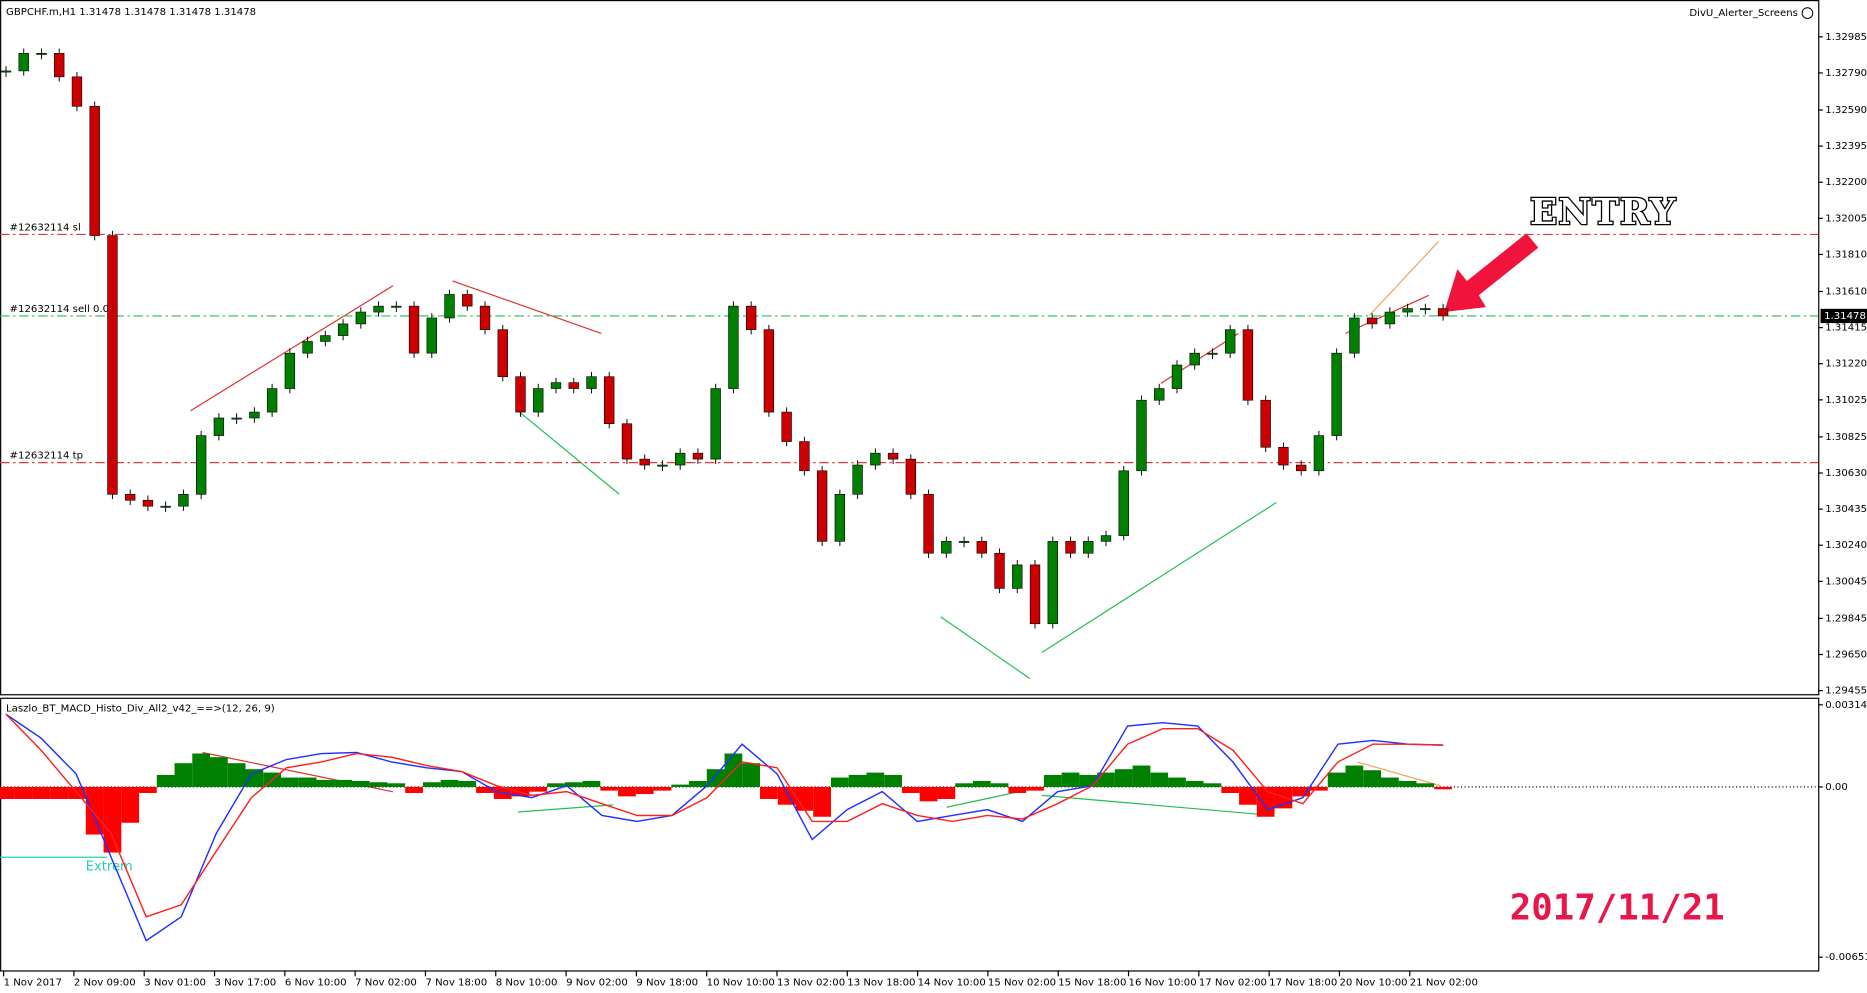  I want to click on indicator-name-label: DivU_Alerter_Screens, so click(1743, 13).